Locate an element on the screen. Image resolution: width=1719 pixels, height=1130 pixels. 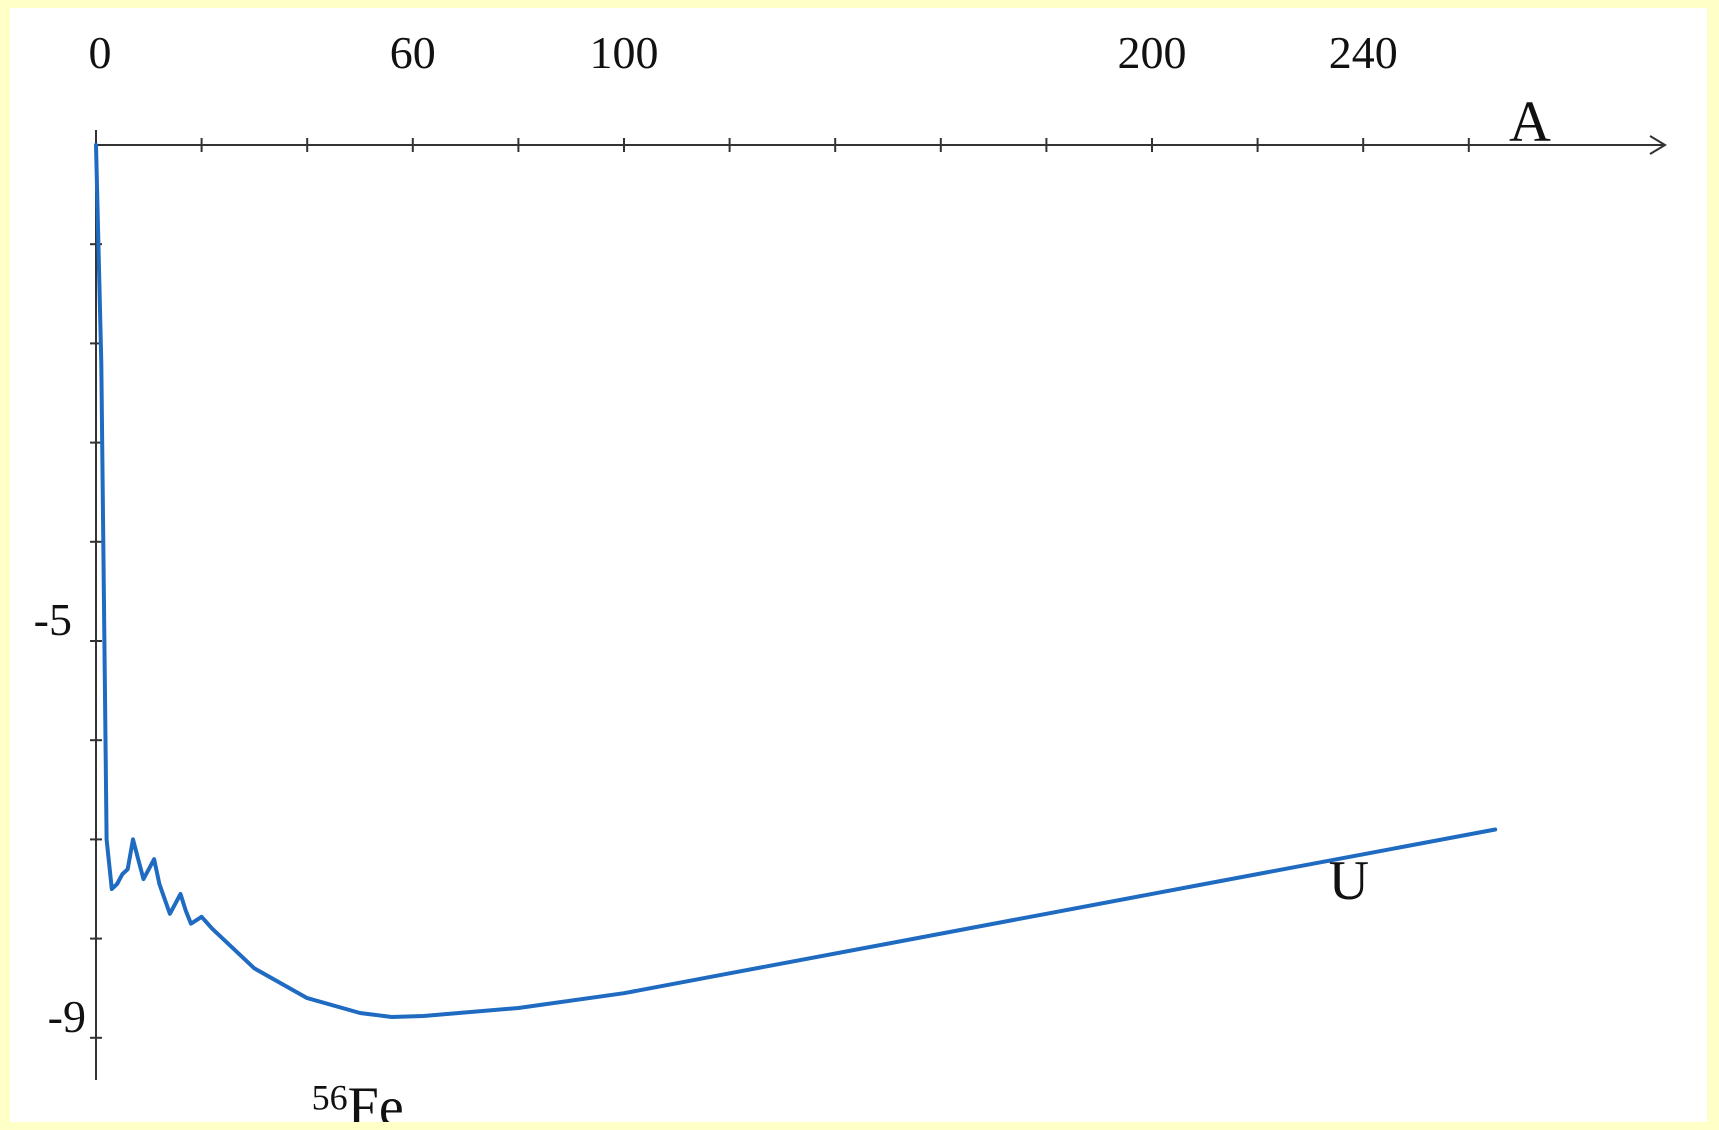
x-tick-label: 100 is located at coordinates (624, 52).